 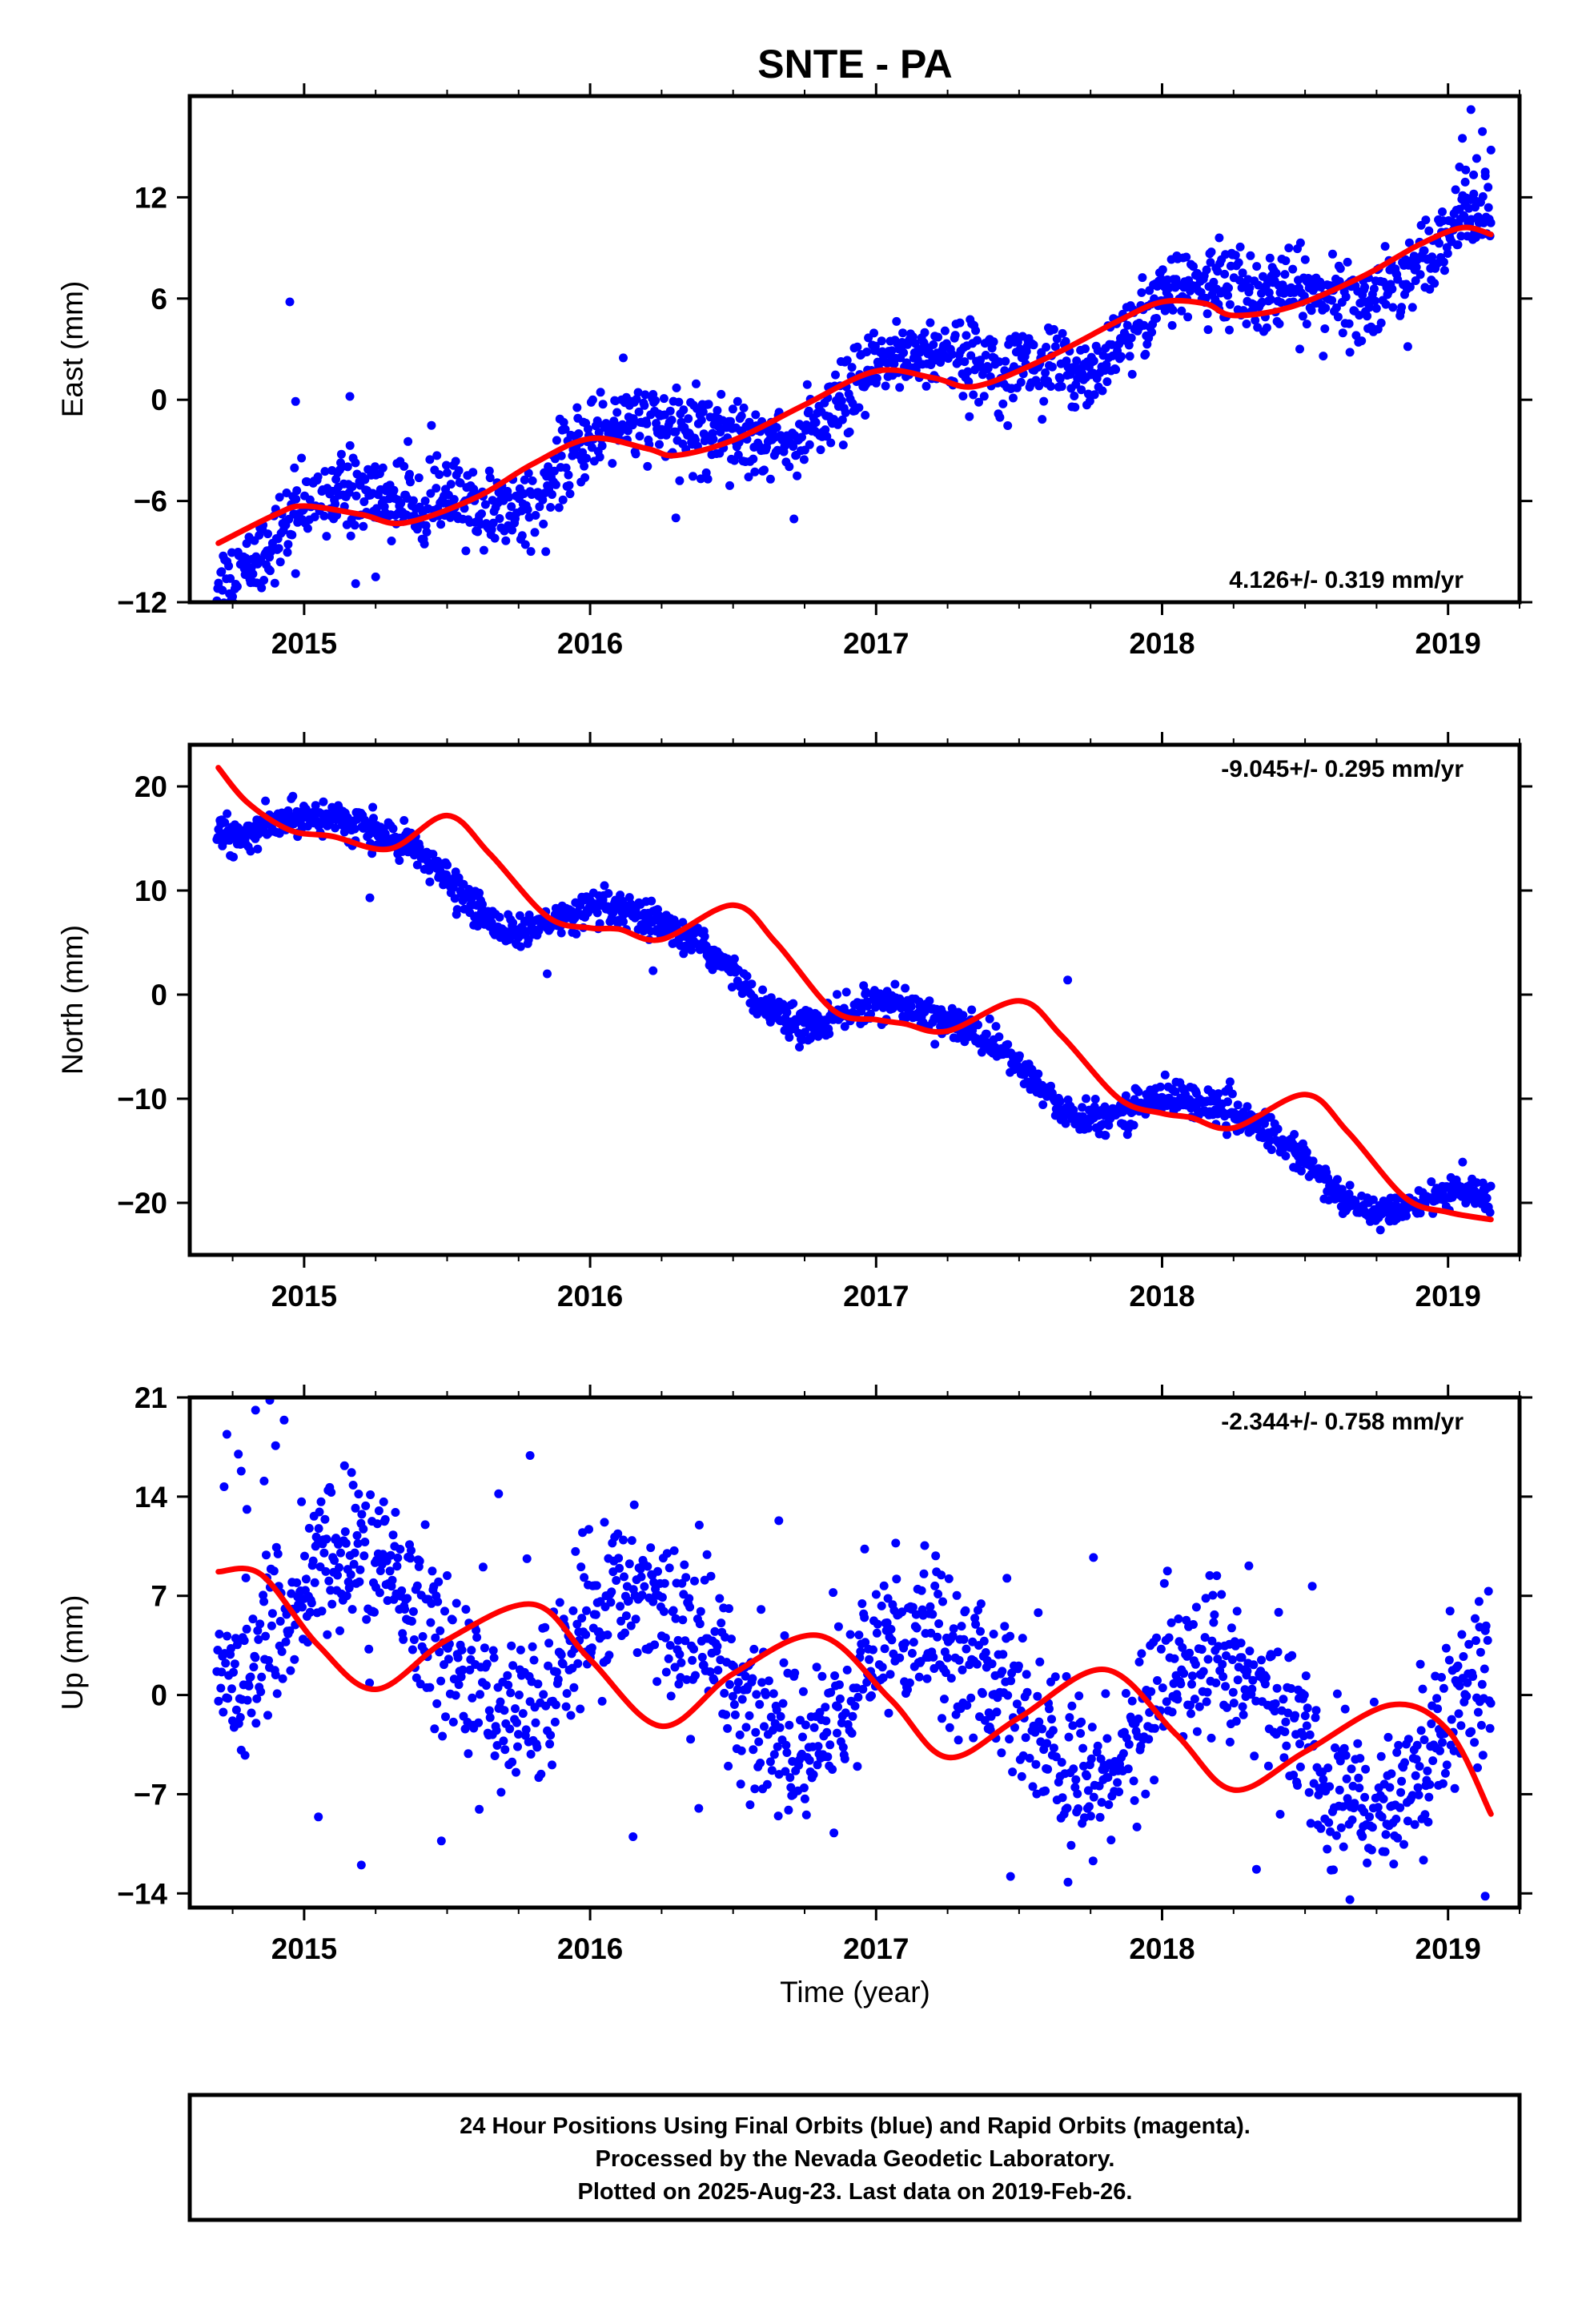 I want to click on x-tick-label: 2018, so click(x=1162, y=1296).